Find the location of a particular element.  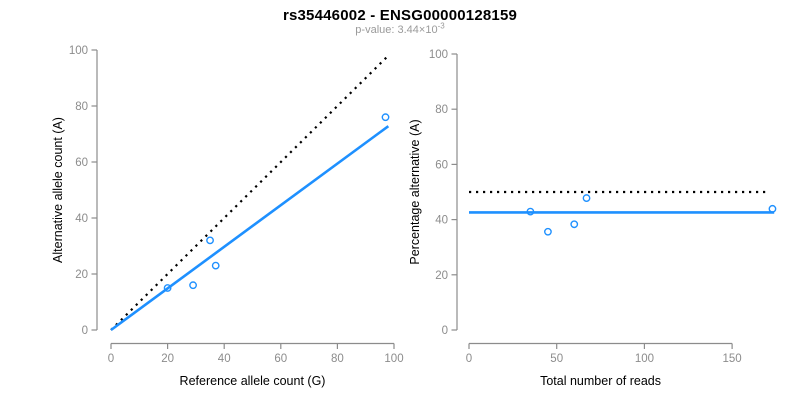

x-tick-label: 50 is located at coordinates (556, 359).